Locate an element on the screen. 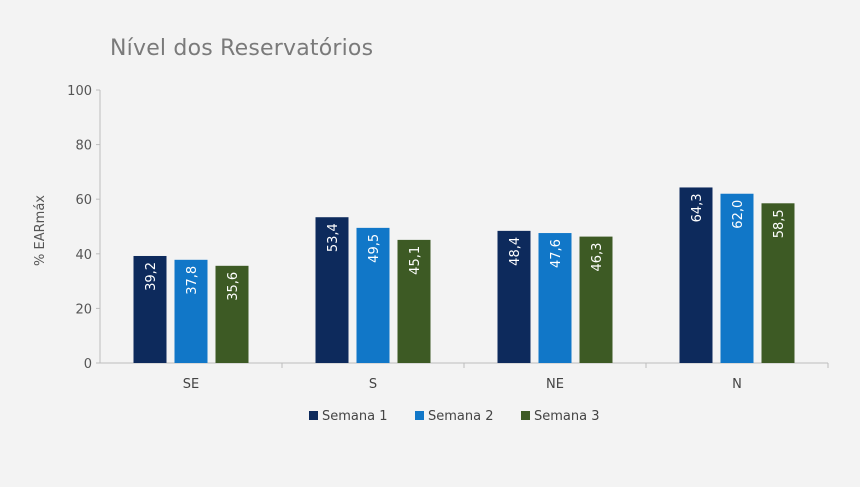  chart-title: Nível dos Reservatórios is located at coordinates (242, 48).